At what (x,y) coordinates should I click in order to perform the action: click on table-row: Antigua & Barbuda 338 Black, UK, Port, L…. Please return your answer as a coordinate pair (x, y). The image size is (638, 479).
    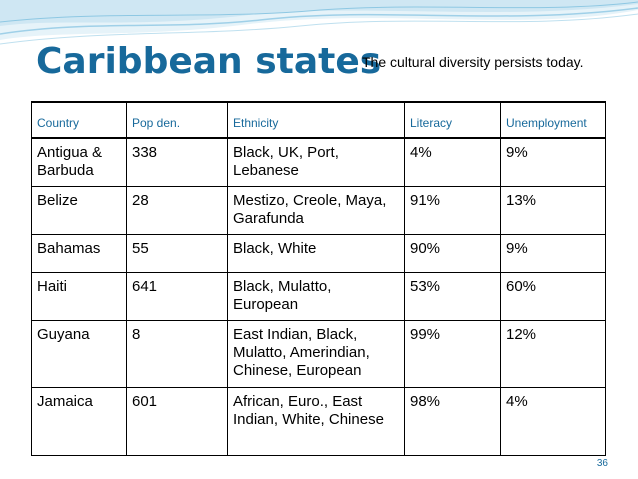
    Looking at the image, I should click on (318, 162).